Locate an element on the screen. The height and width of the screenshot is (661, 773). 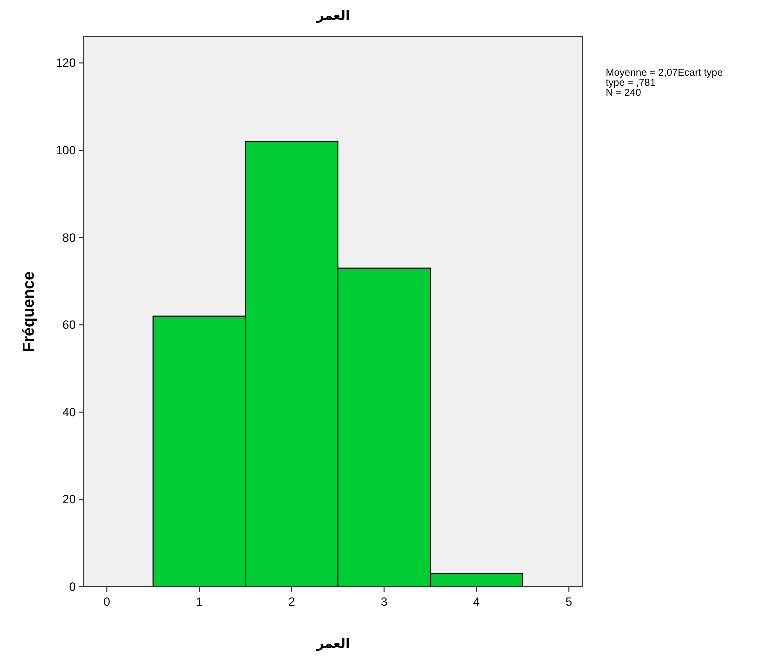
text: Moyenne = 2,07Ecart type is located at coordinates (665, 73).